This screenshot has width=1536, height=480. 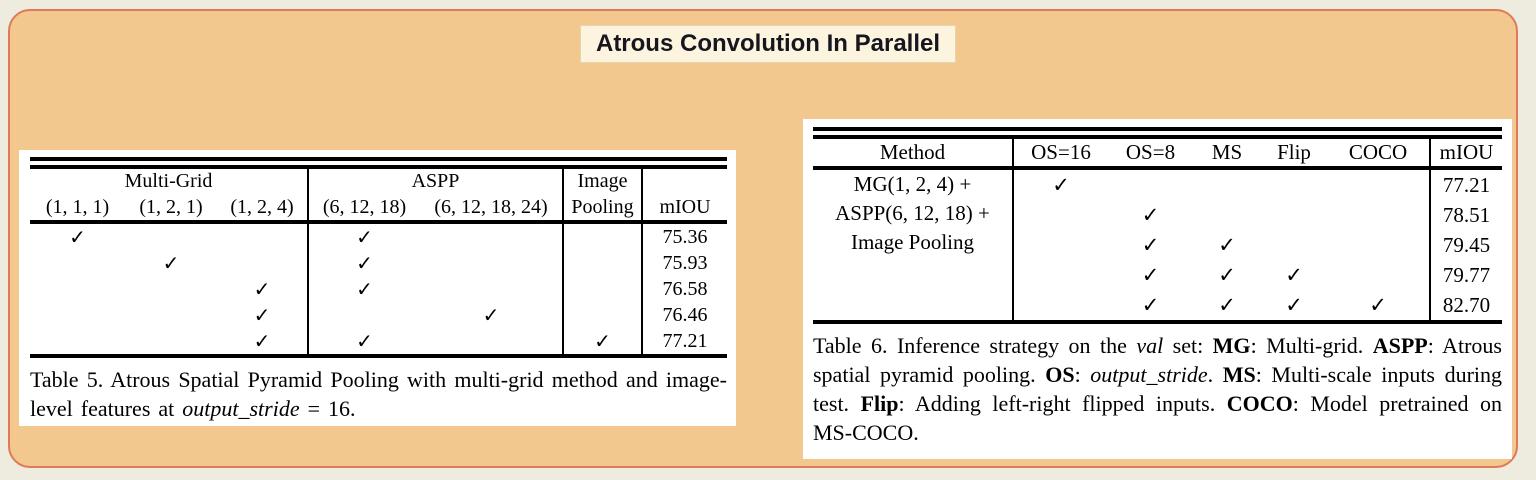 What do you see at coordinates (912, 213) in the screenshot?
I see `method-line: ASPP(6, 12, 18) +` at bounding box center [912, 213].